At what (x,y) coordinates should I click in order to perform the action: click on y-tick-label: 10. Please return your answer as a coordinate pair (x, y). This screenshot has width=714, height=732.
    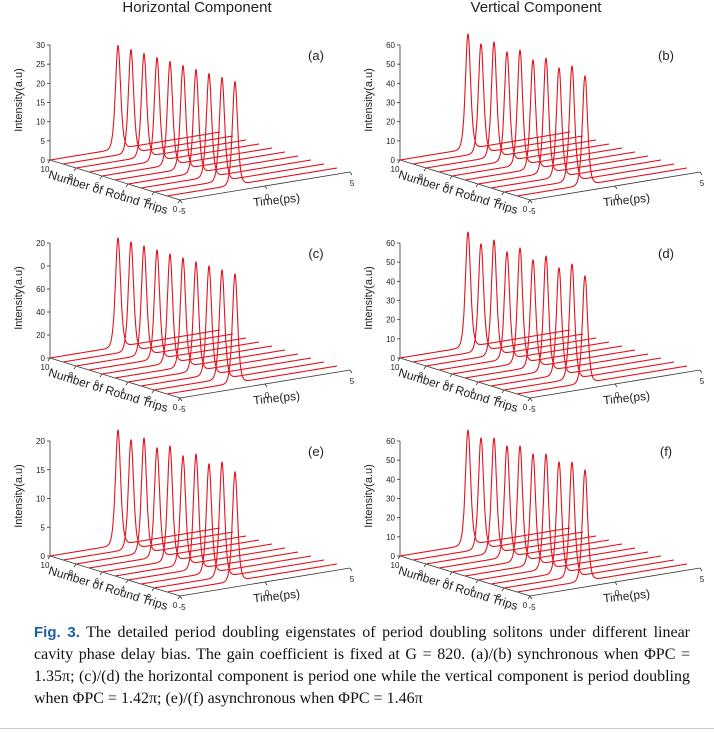
    Looking at the image, I should click on (395, 565).